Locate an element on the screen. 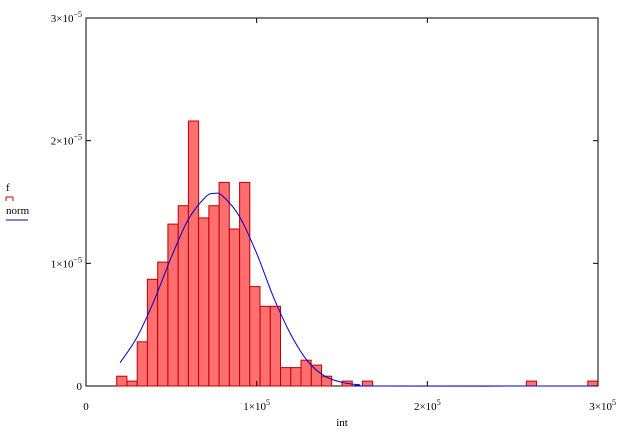 The width and height of the screenshot is (627, 433). legend-label-norm: norm is located at coordinates (18, 211).